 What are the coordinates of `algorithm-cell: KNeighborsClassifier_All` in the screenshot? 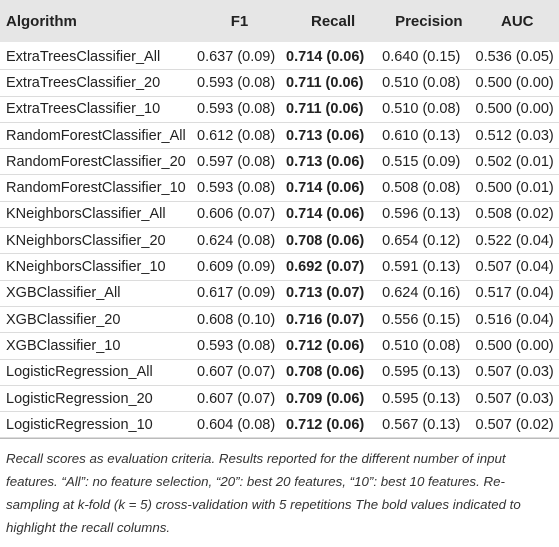 It's located at (97, 215).